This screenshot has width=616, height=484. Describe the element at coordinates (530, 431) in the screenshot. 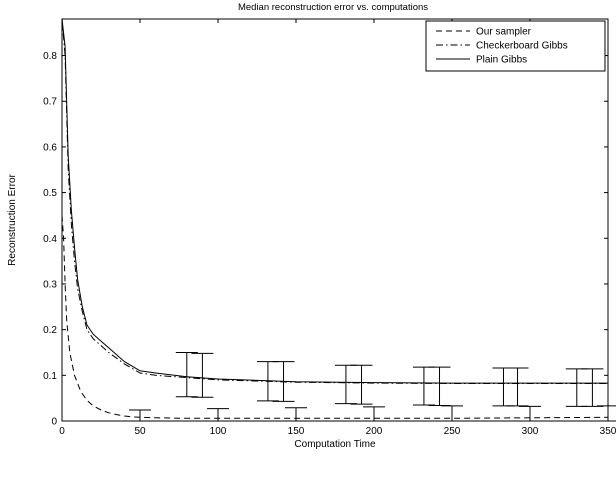

I see `x-tick-label: 300` at that location.